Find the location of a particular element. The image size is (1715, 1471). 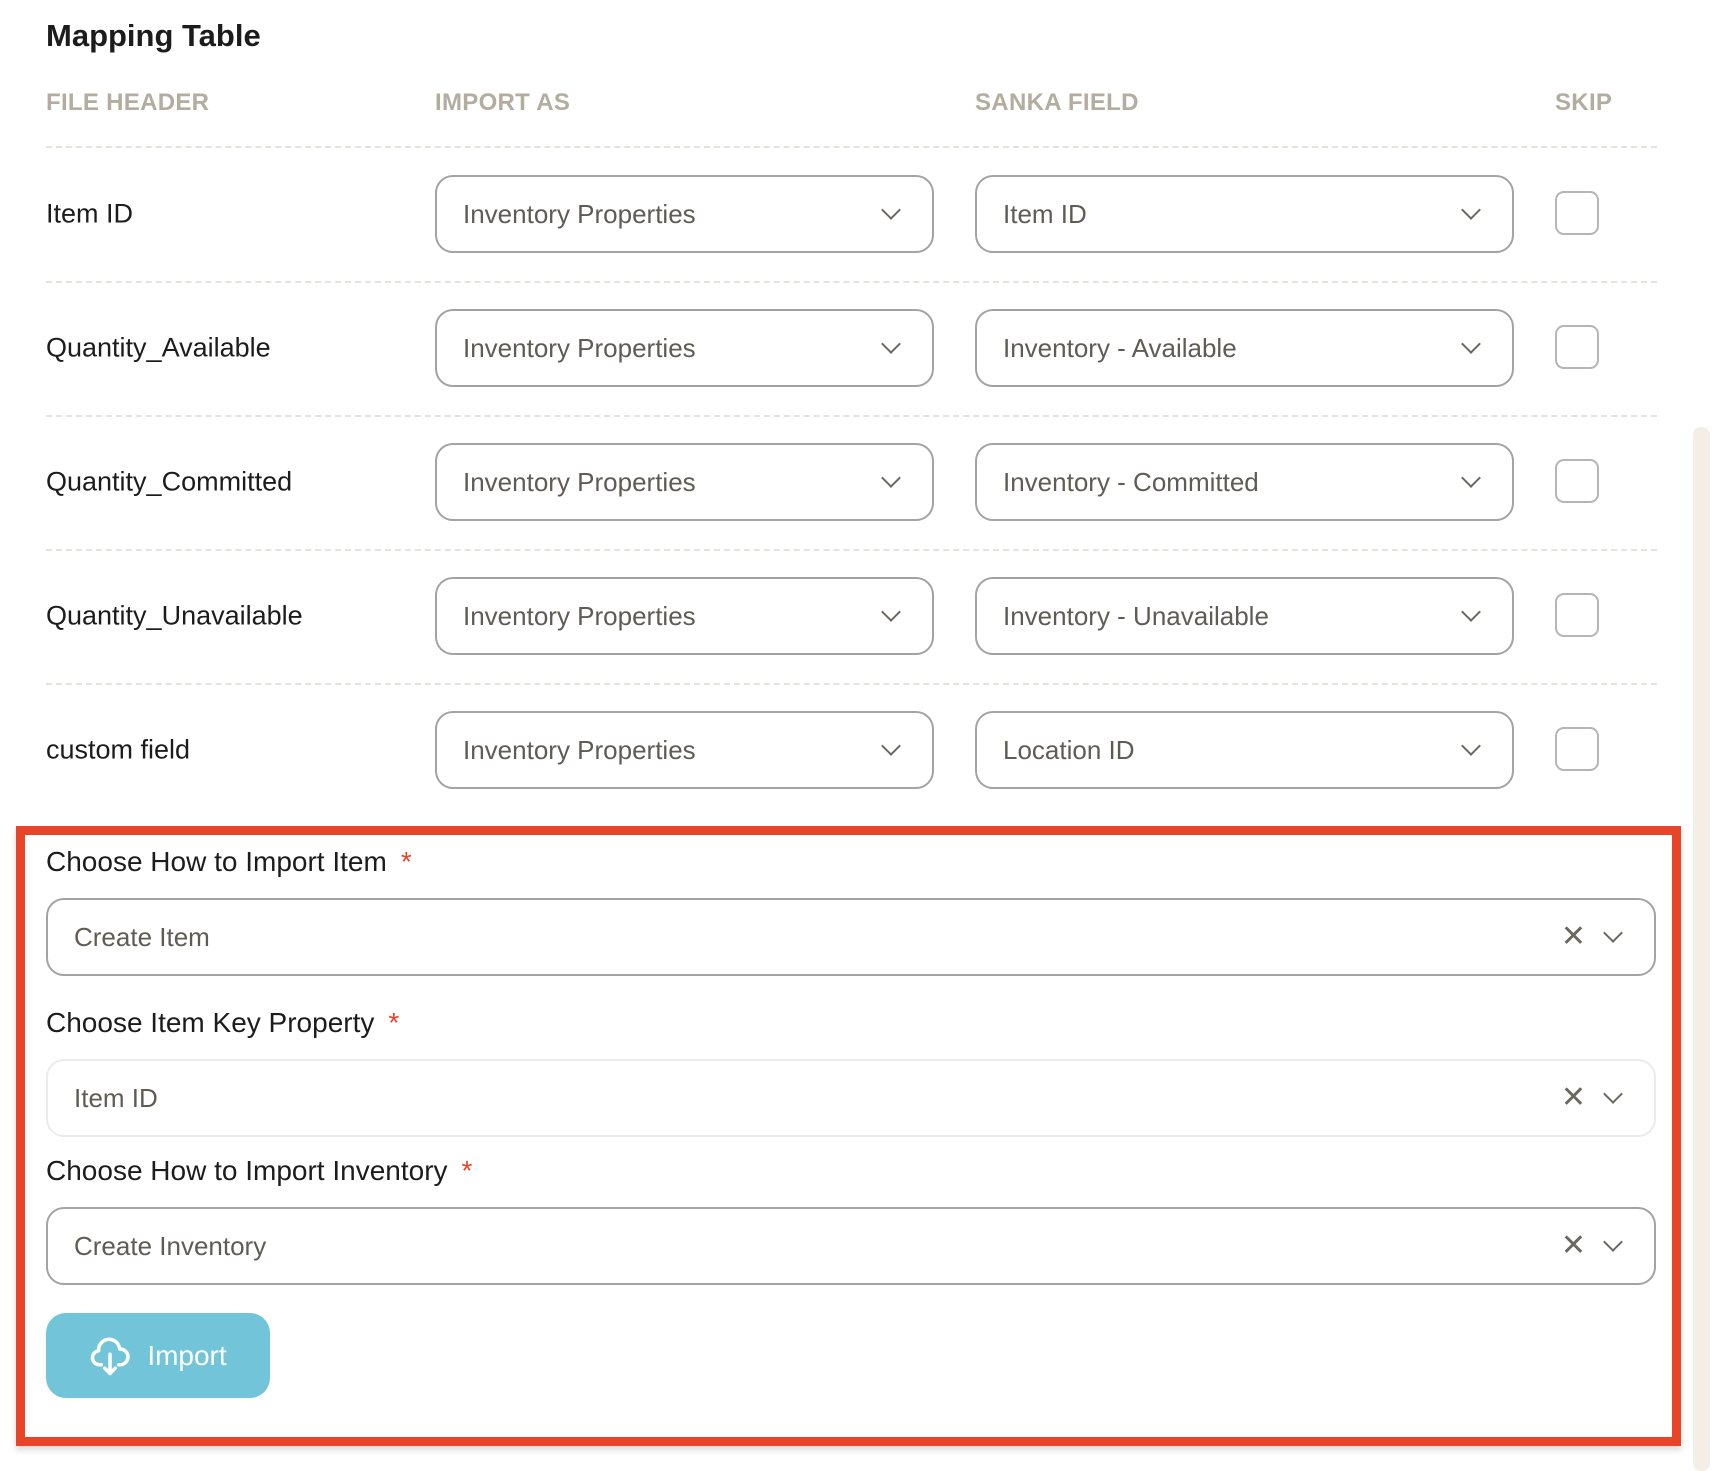

sanka-field-select: Inventory - Committed is located at coordinates (1244, 482).